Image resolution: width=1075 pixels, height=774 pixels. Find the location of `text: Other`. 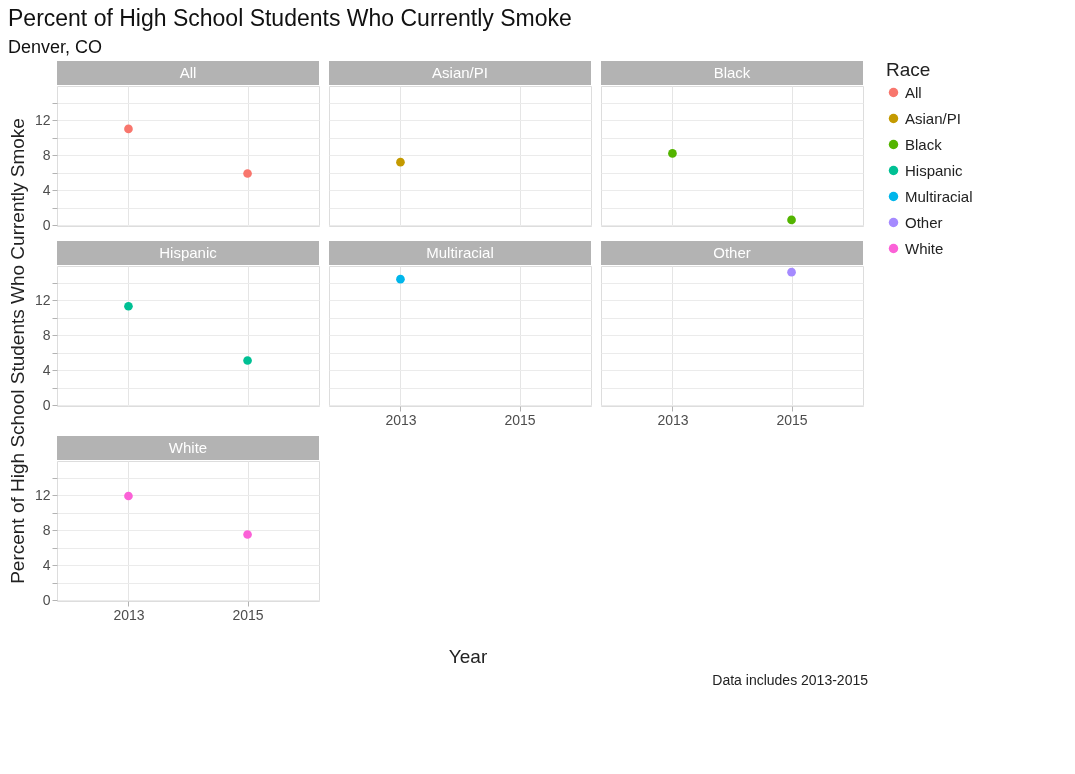

text: Other is located at coordinates (732, 252).